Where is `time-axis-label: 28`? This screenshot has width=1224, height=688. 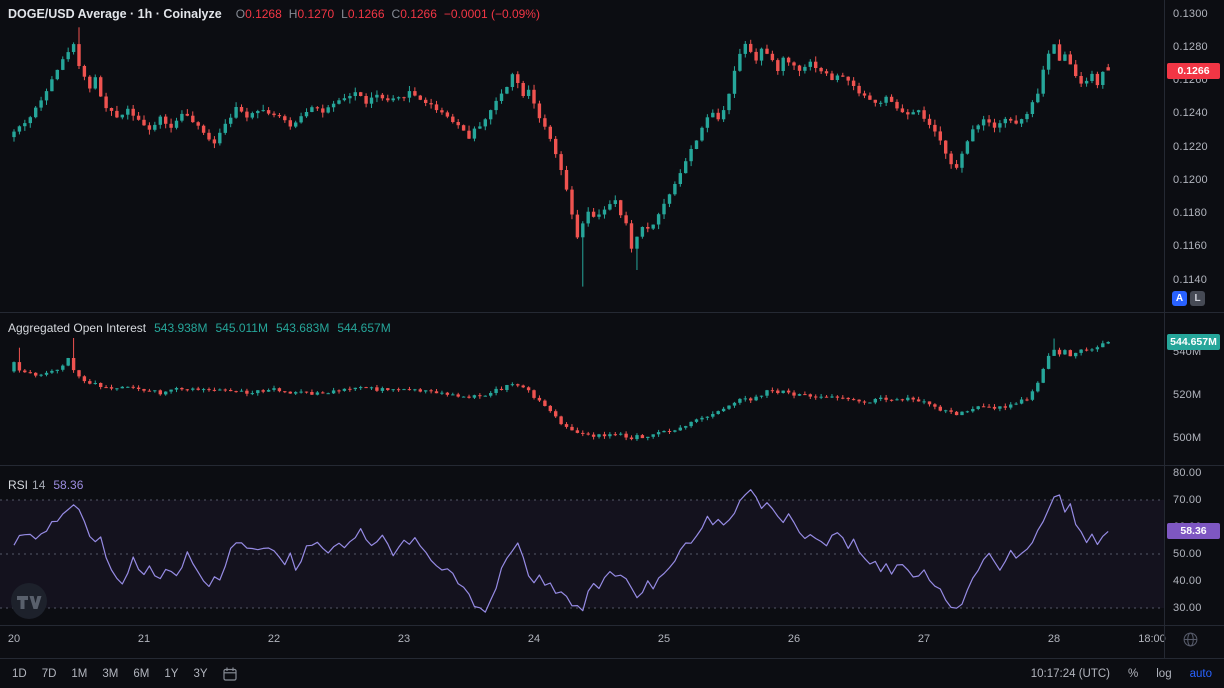 time-axis-label: 28 is located at coordinates (1054, 639).